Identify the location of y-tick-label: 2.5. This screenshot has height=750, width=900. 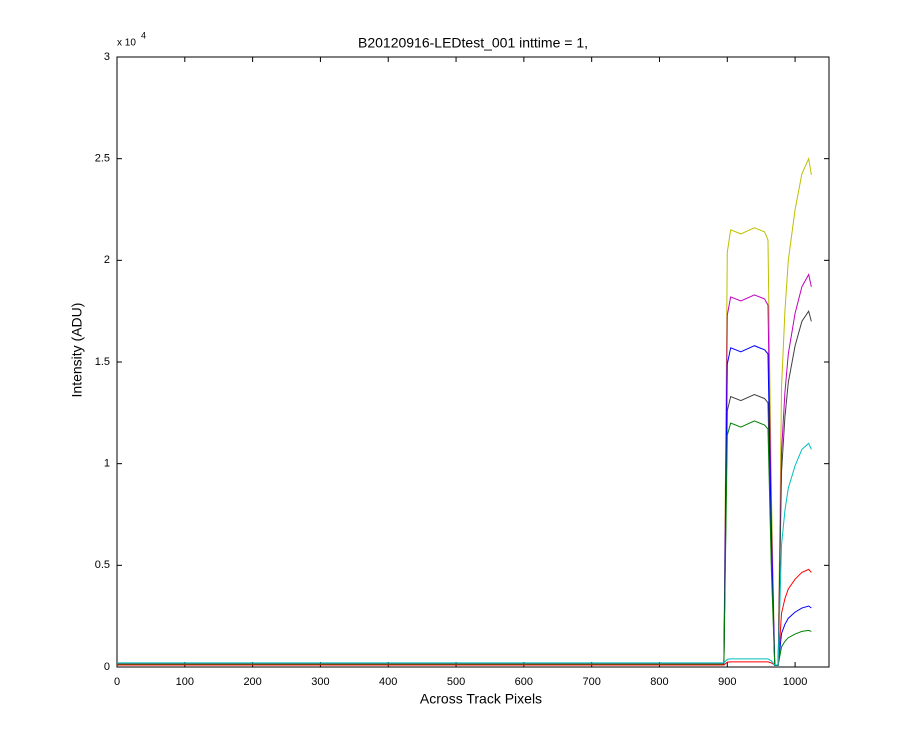
(102, 159).